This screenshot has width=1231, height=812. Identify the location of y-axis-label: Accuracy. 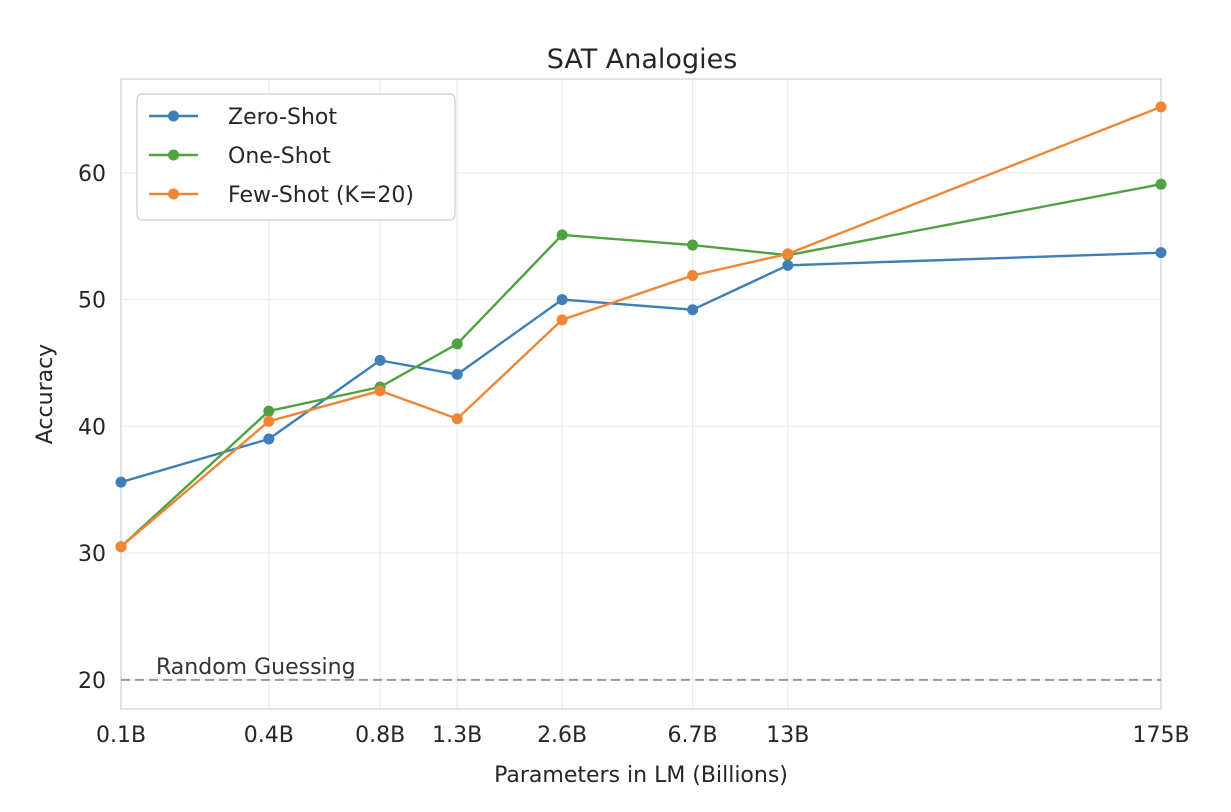
(45, 394).